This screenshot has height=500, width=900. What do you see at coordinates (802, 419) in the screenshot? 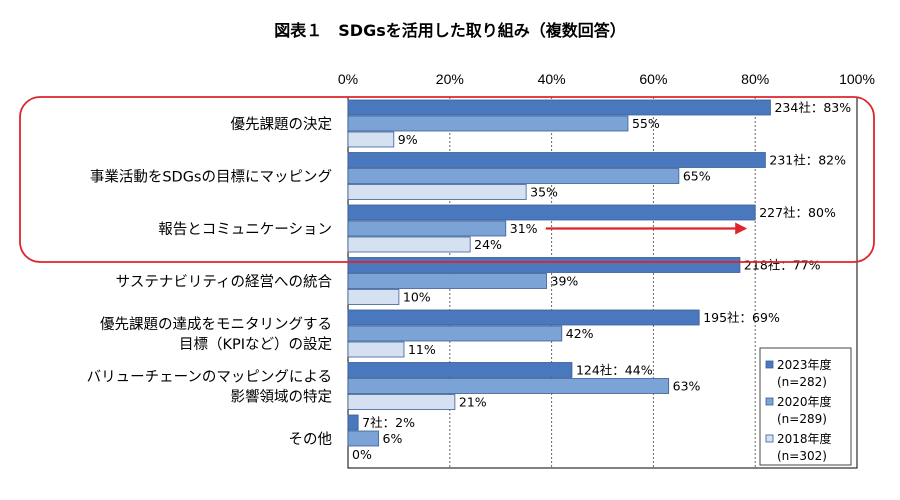
I see `legend-series-n: (n=289)` at bounding box center [802, 419].